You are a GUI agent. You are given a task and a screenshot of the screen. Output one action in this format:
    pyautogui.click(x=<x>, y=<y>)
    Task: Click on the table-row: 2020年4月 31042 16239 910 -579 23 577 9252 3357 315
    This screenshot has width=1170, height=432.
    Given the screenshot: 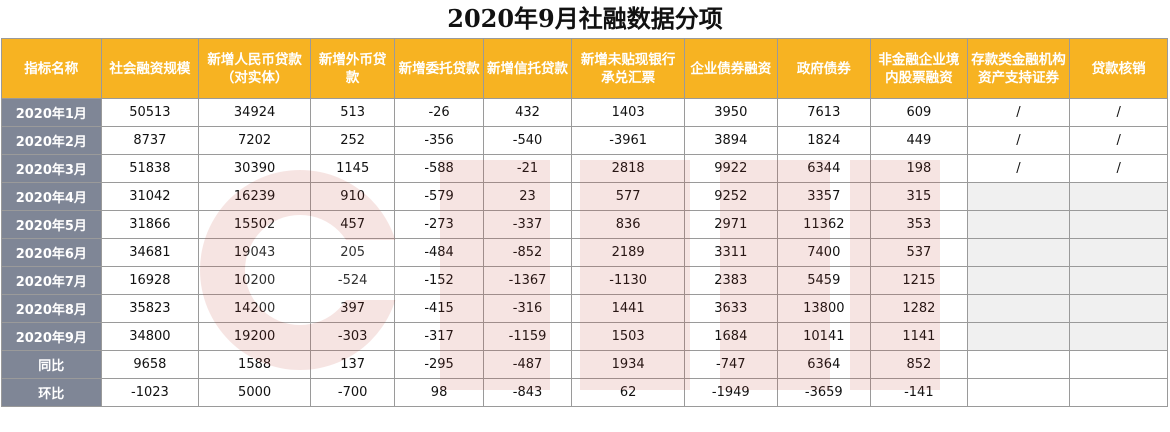 What is the action you would take?
    pyautogui.click(x=584, y=196)
    